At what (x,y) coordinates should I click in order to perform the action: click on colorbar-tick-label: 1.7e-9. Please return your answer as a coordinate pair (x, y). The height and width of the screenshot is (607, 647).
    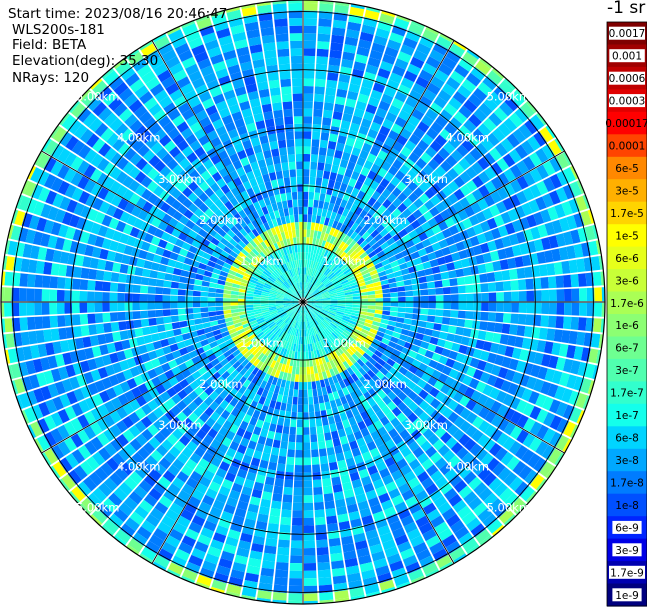
    Looking at the image, I should click on (627, 573).